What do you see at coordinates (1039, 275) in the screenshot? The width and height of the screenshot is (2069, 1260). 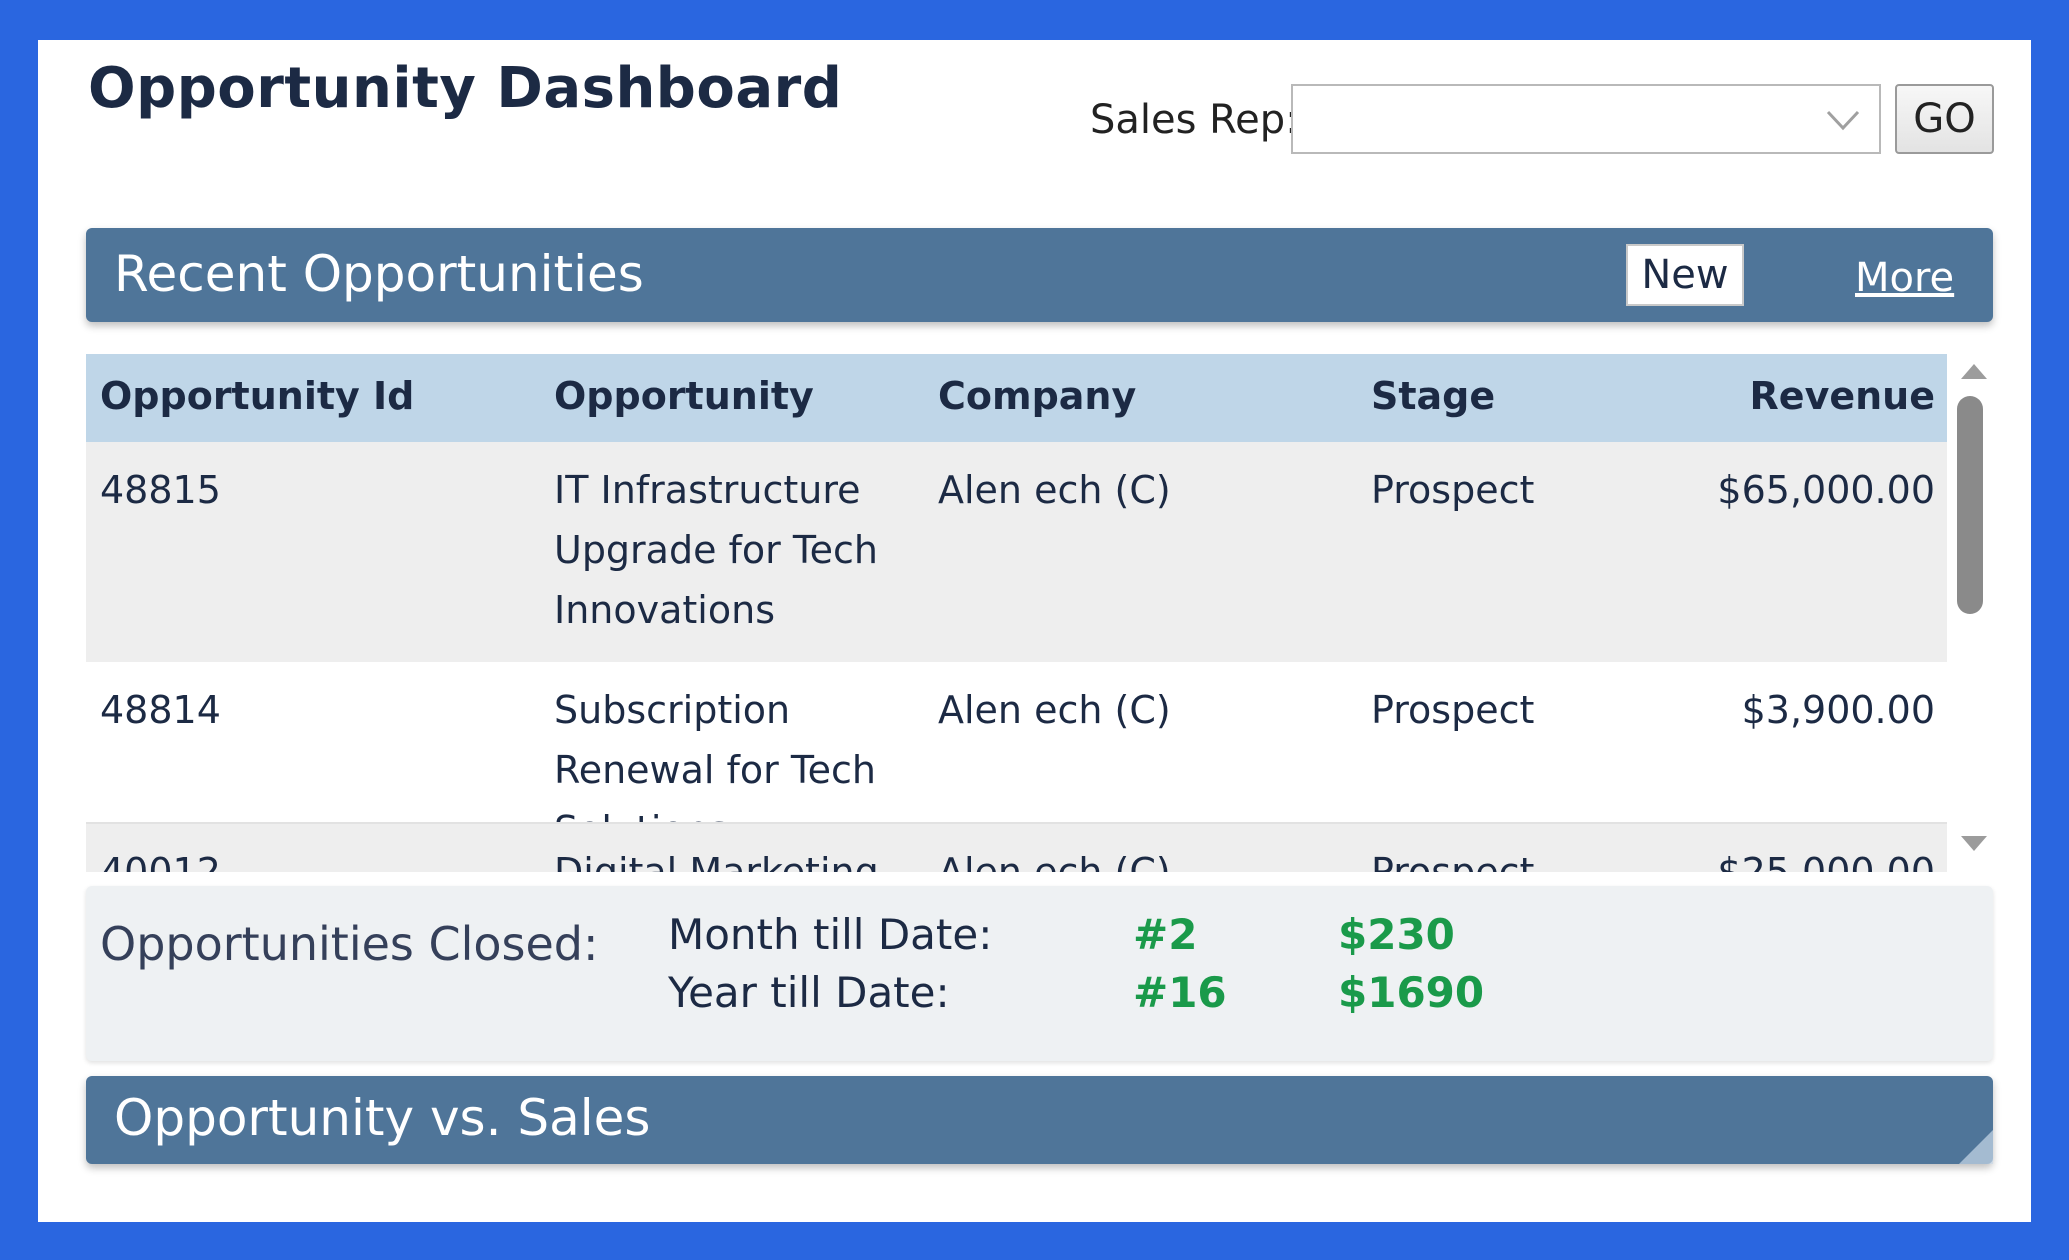 I see `recent-opportunities-header: Recent Opportunities New More` at bounding box center [1039, 275].